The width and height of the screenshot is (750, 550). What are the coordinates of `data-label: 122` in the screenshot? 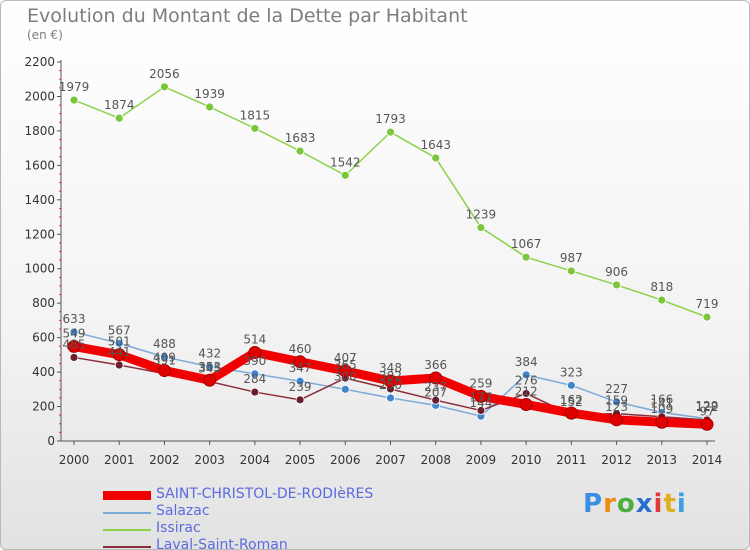 It's located at (707, 407).